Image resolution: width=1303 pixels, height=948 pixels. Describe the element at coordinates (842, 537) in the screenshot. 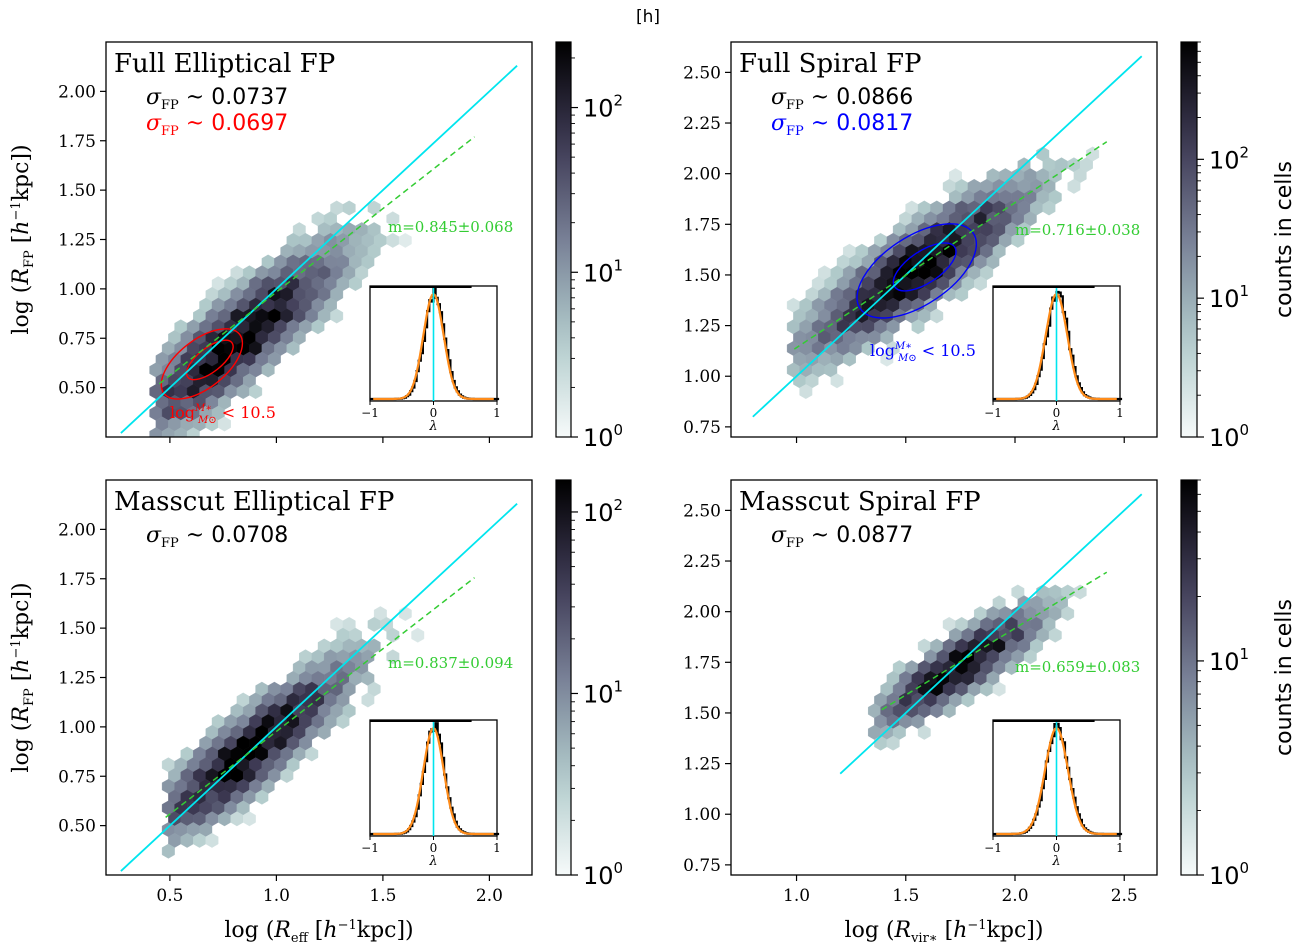

I see `sigma-label: σFP ~ 0.0877` at that location.